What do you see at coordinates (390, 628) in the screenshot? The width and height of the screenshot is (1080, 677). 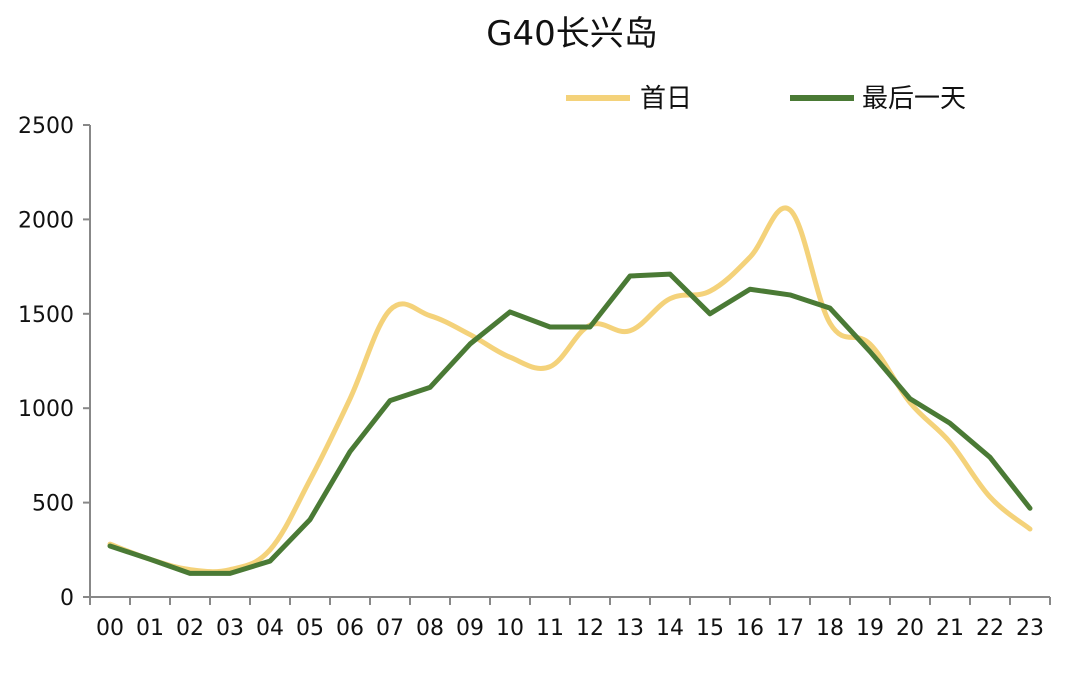 I see `x-tick-label: 07` at bounding box center [390, 628].